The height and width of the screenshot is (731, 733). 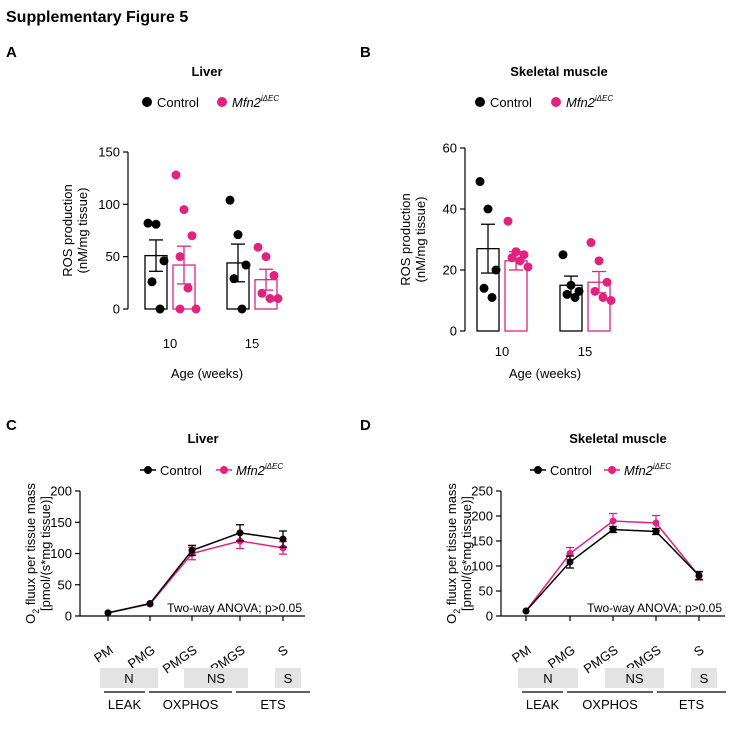 I want to click on y-axis-label-sub: 2, so click(x=36, y=611).